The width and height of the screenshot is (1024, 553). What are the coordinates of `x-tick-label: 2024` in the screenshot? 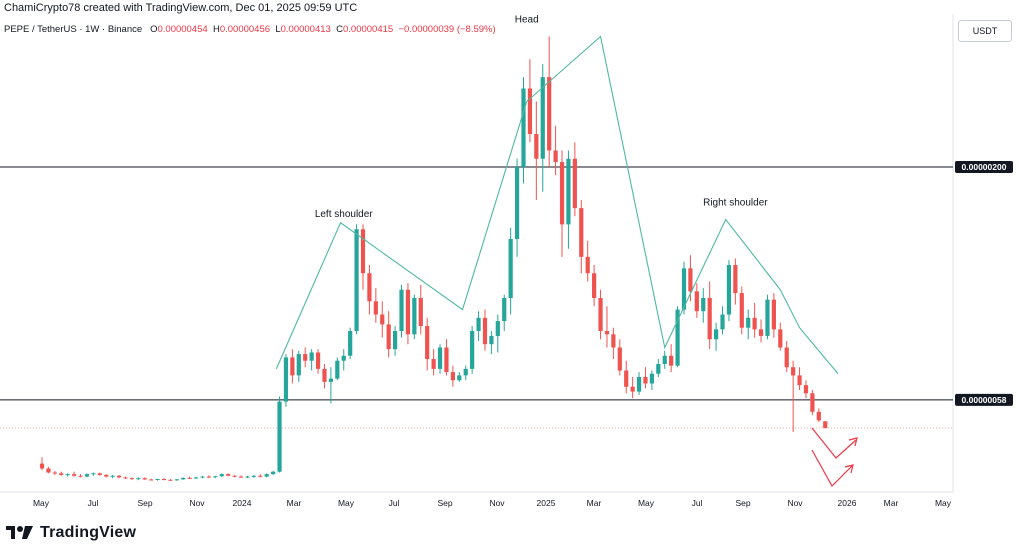 It's located at (242, 503).